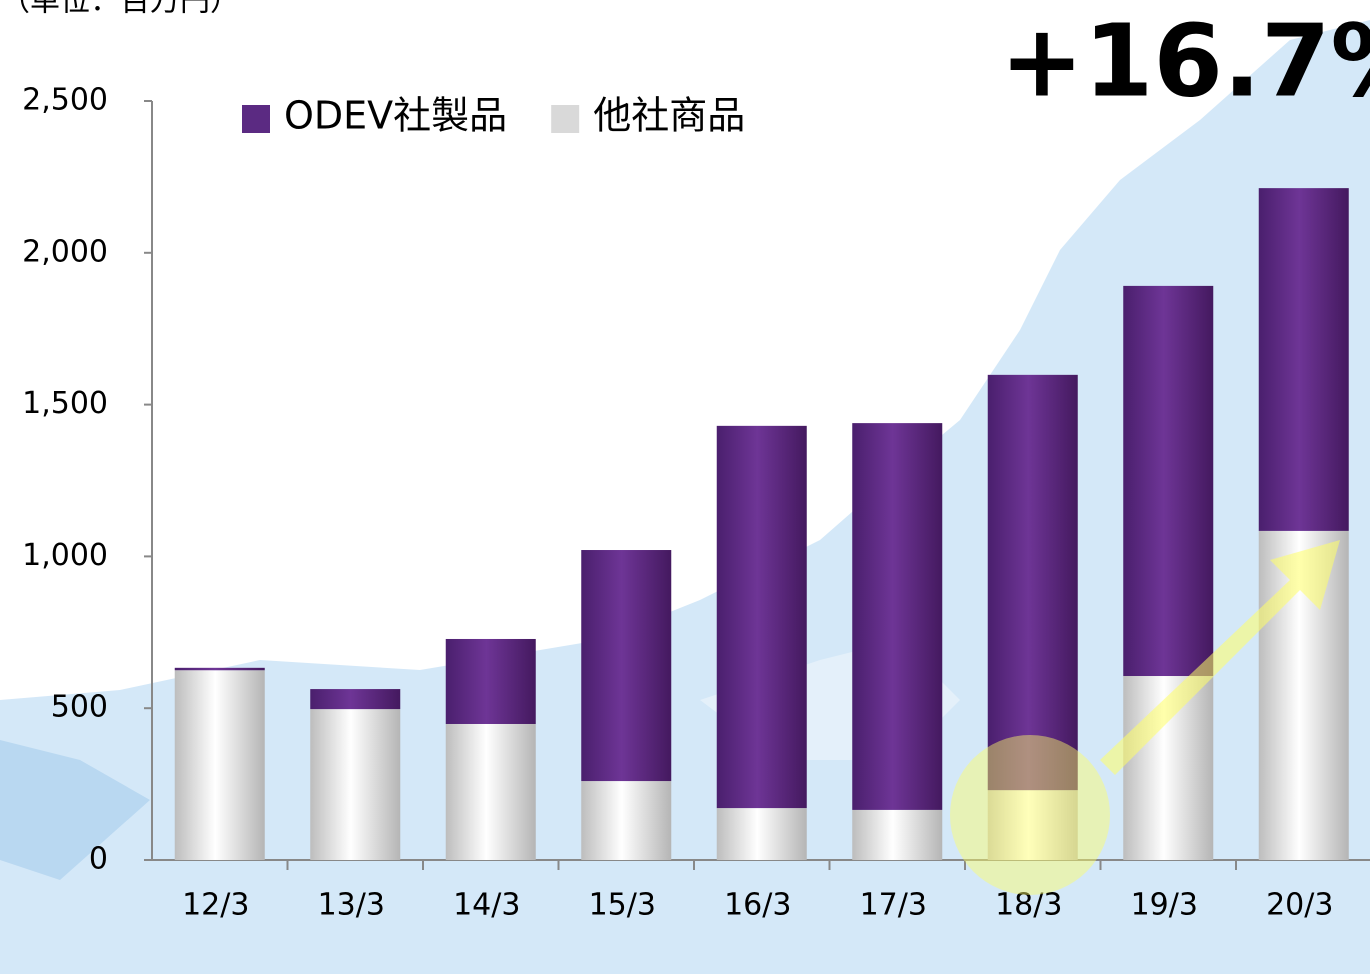 This screenshot has height=974, width=1370. What do you see at coordinates (120, 9) in the screenshot?
I see `unit-label: （単位：百万円）` at bounding box center [120, 9].